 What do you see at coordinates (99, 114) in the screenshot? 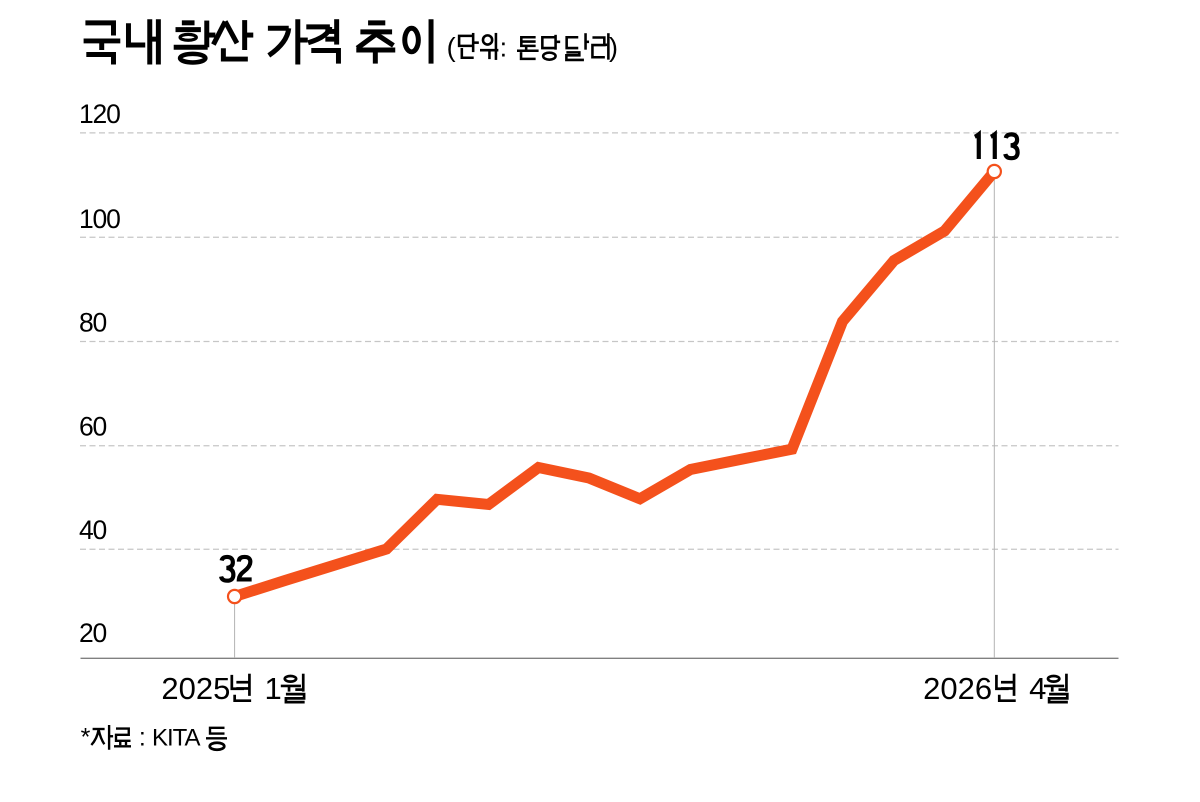
I see `svg-text: 120` at bounding box center [99, 114].